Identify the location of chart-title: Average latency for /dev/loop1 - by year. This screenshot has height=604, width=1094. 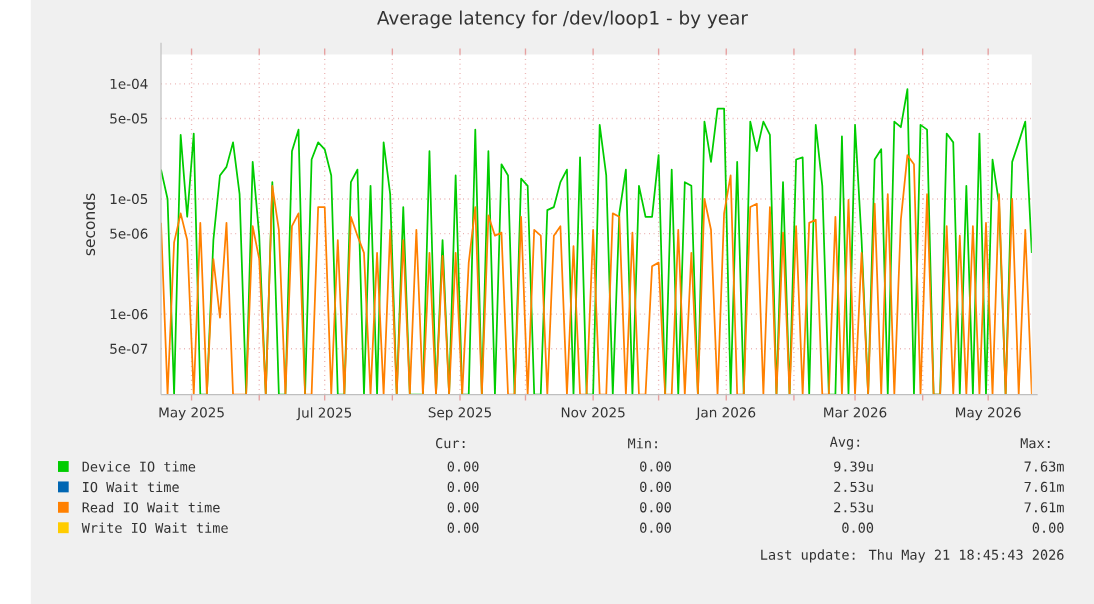
(562, 19).